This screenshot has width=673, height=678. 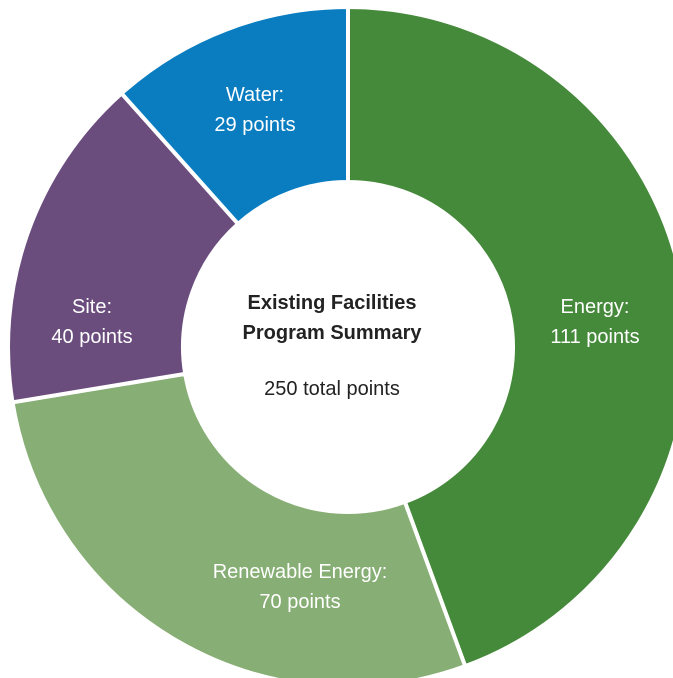 What do you see at coordinates (300, 602) in the screenshot?
I see `slice-label-renewable-energy-value: 70 points` at bounding box center [300, 602].